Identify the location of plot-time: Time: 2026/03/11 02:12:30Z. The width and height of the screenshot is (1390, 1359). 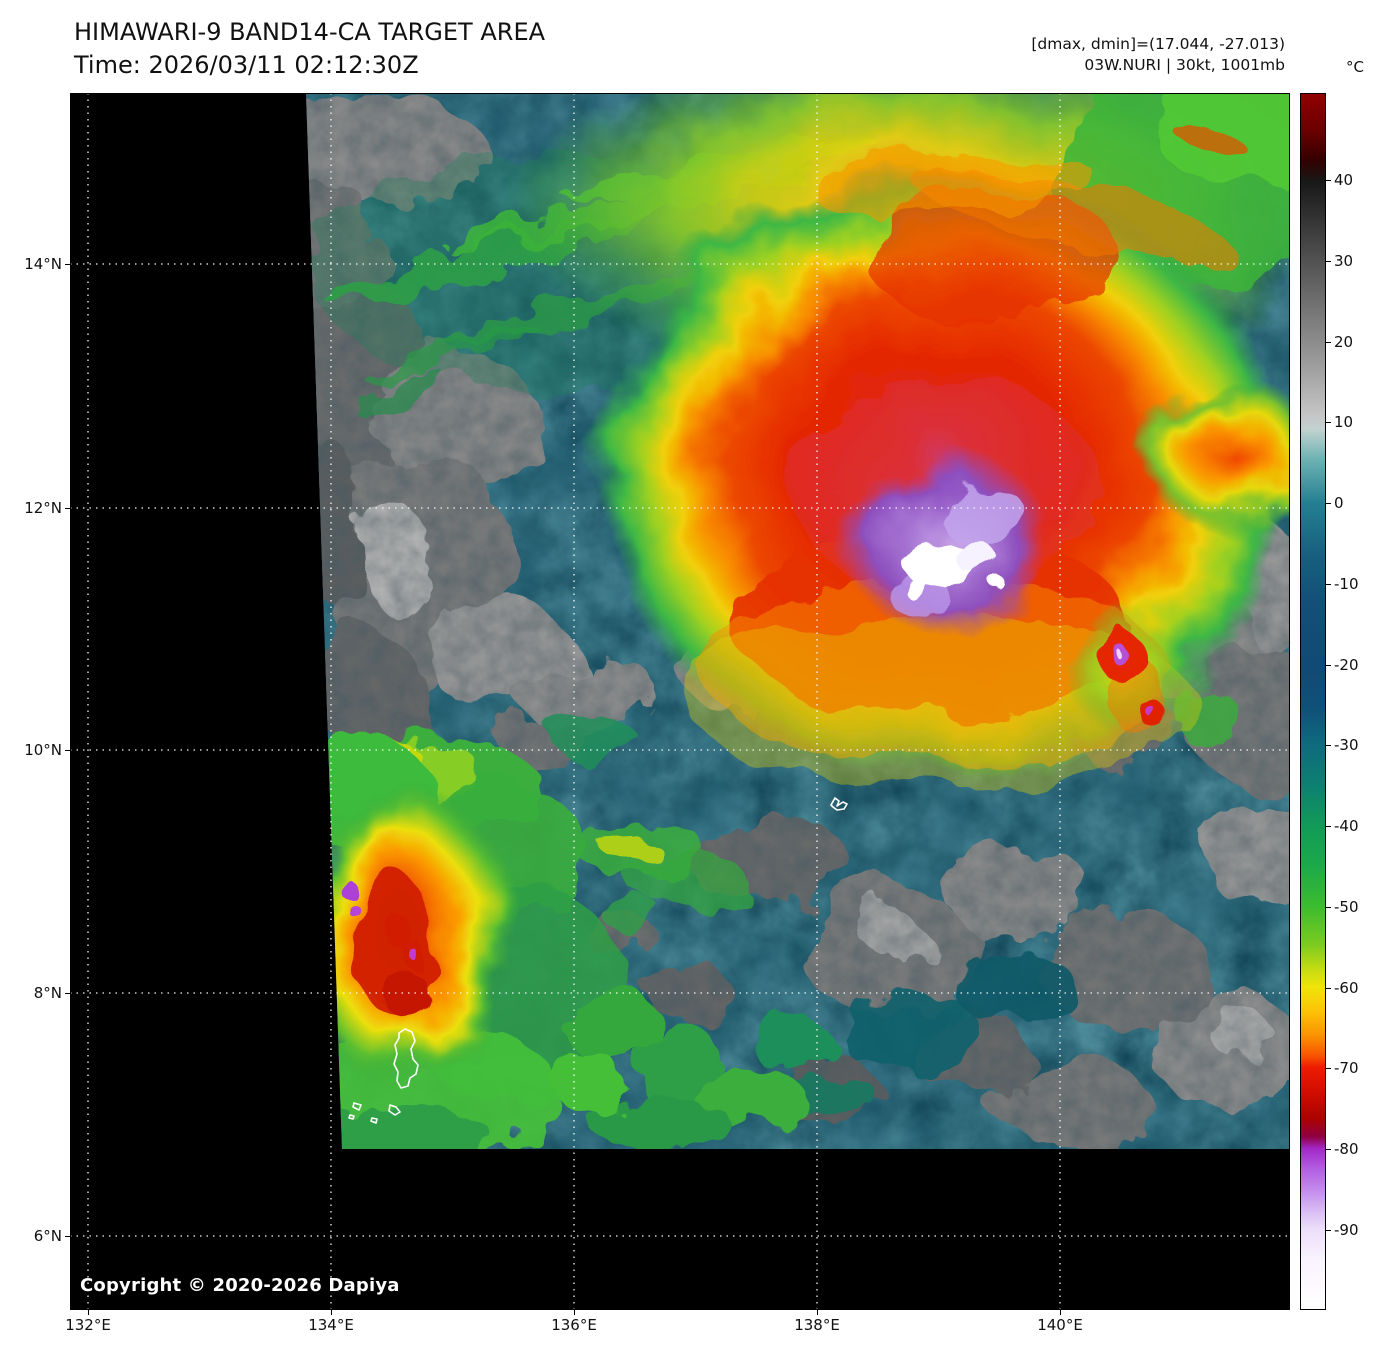
(246, 65).